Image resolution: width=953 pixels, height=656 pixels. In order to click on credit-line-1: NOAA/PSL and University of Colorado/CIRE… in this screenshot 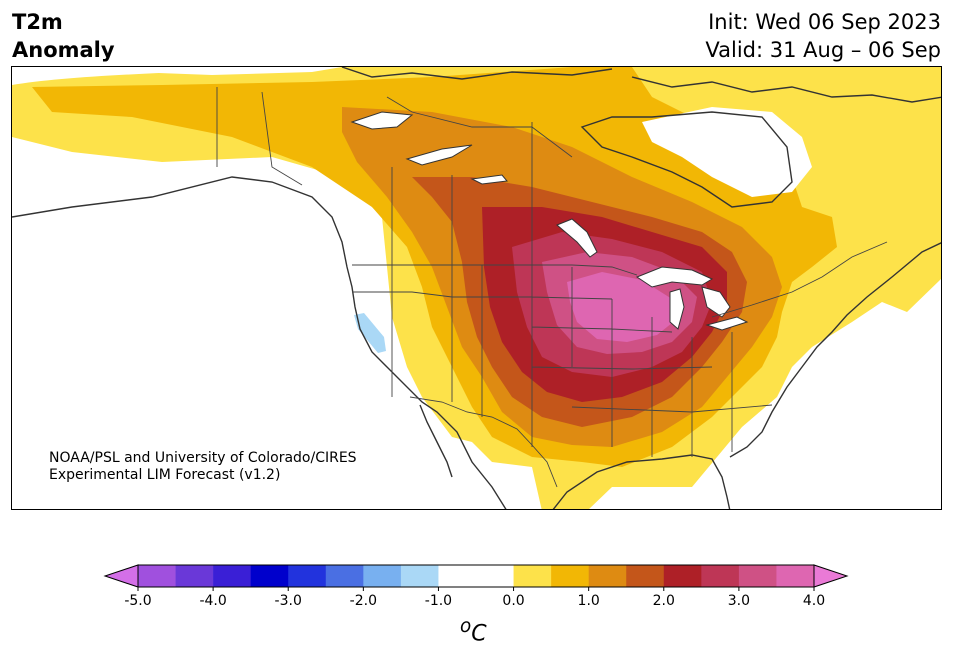, I will do `click(203, 458)`.